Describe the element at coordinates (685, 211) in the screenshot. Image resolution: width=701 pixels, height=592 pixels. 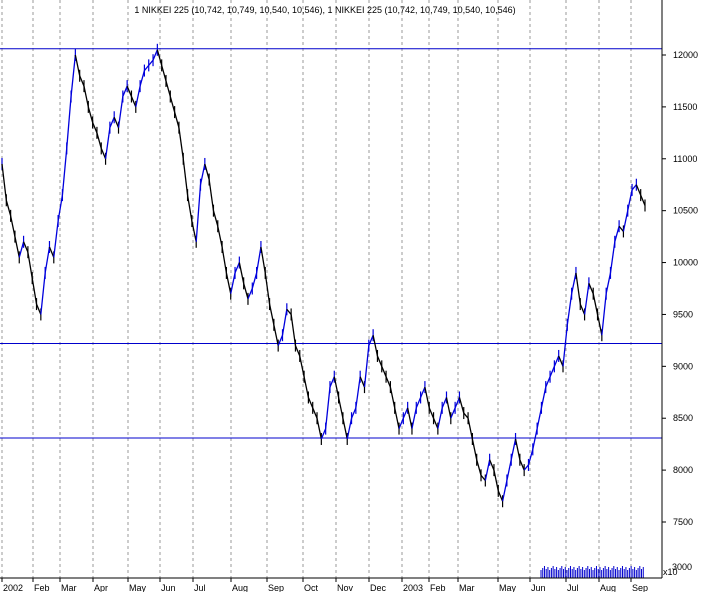
I see `y-tick-label: 10500` at that location.